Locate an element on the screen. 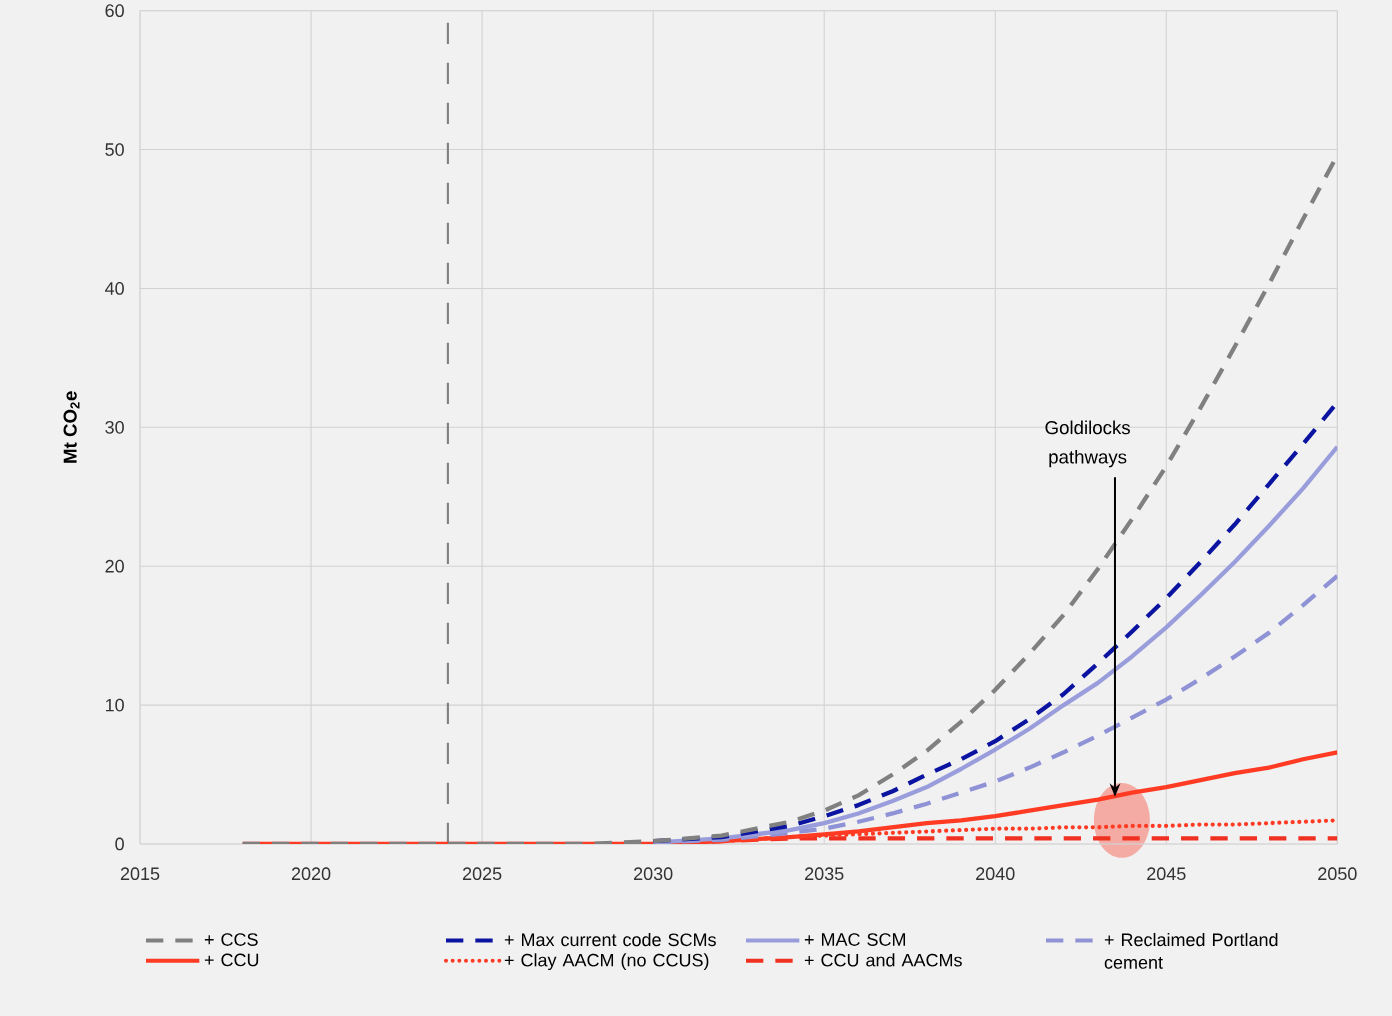 Image resolution: width=1392 pixels, height=1016 pixels. y-axis-title: Mt CO$_{2}$e is located at coordinates (71, 427).